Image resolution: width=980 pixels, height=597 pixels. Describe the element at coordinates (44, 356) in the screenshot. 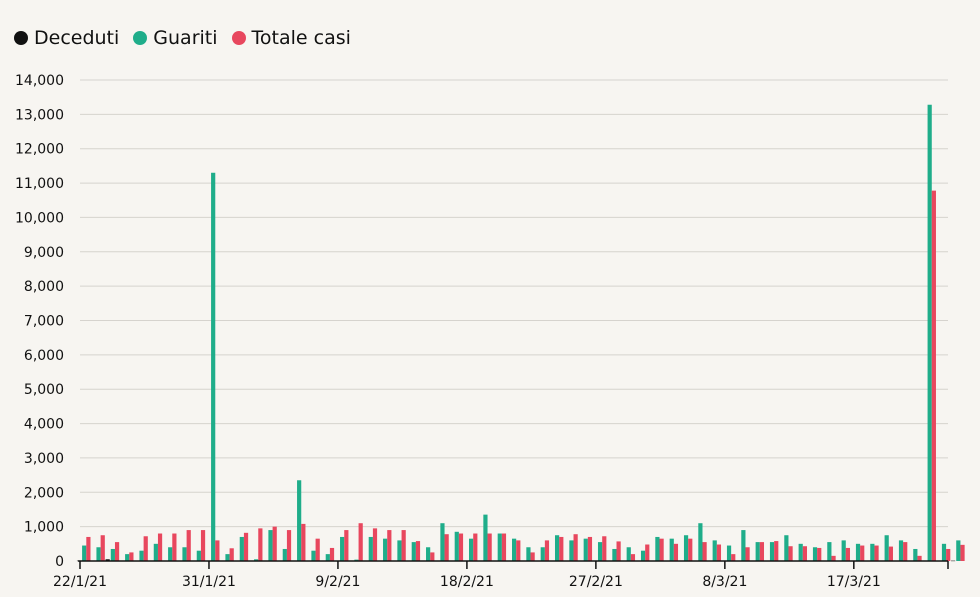

I see `y-tick-label: 6,000` at that location.